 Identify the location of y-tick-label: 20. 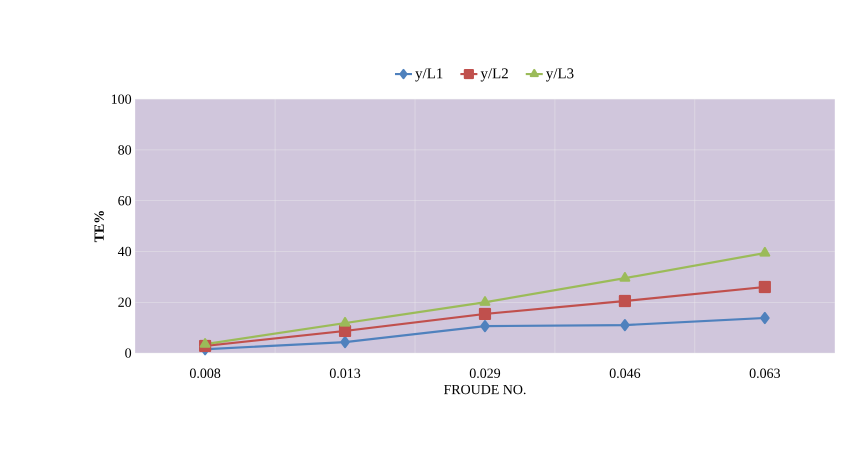
(125, 302).